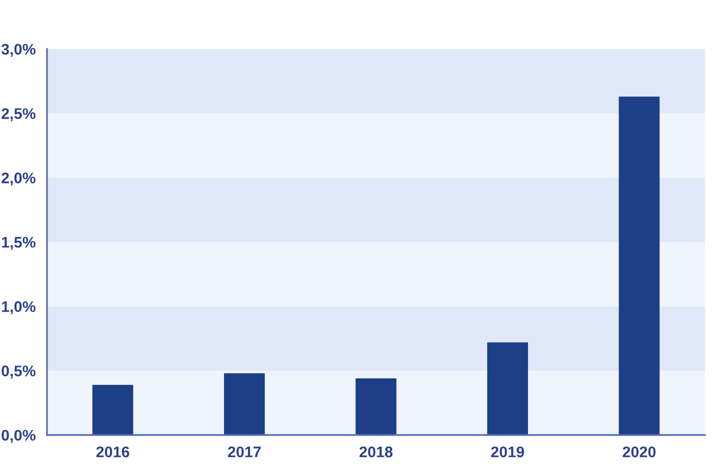 This screenshot has width=716, height=467. Describe the element at coordinates (19, 436) in the screenshot. I see `y-tick-label: 0,0%` at that location.